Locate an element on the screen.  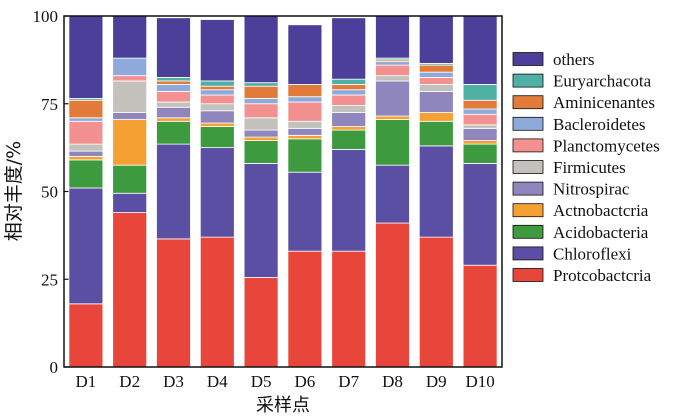
y-tick-label: 100 is located at coordinates (46, 16).